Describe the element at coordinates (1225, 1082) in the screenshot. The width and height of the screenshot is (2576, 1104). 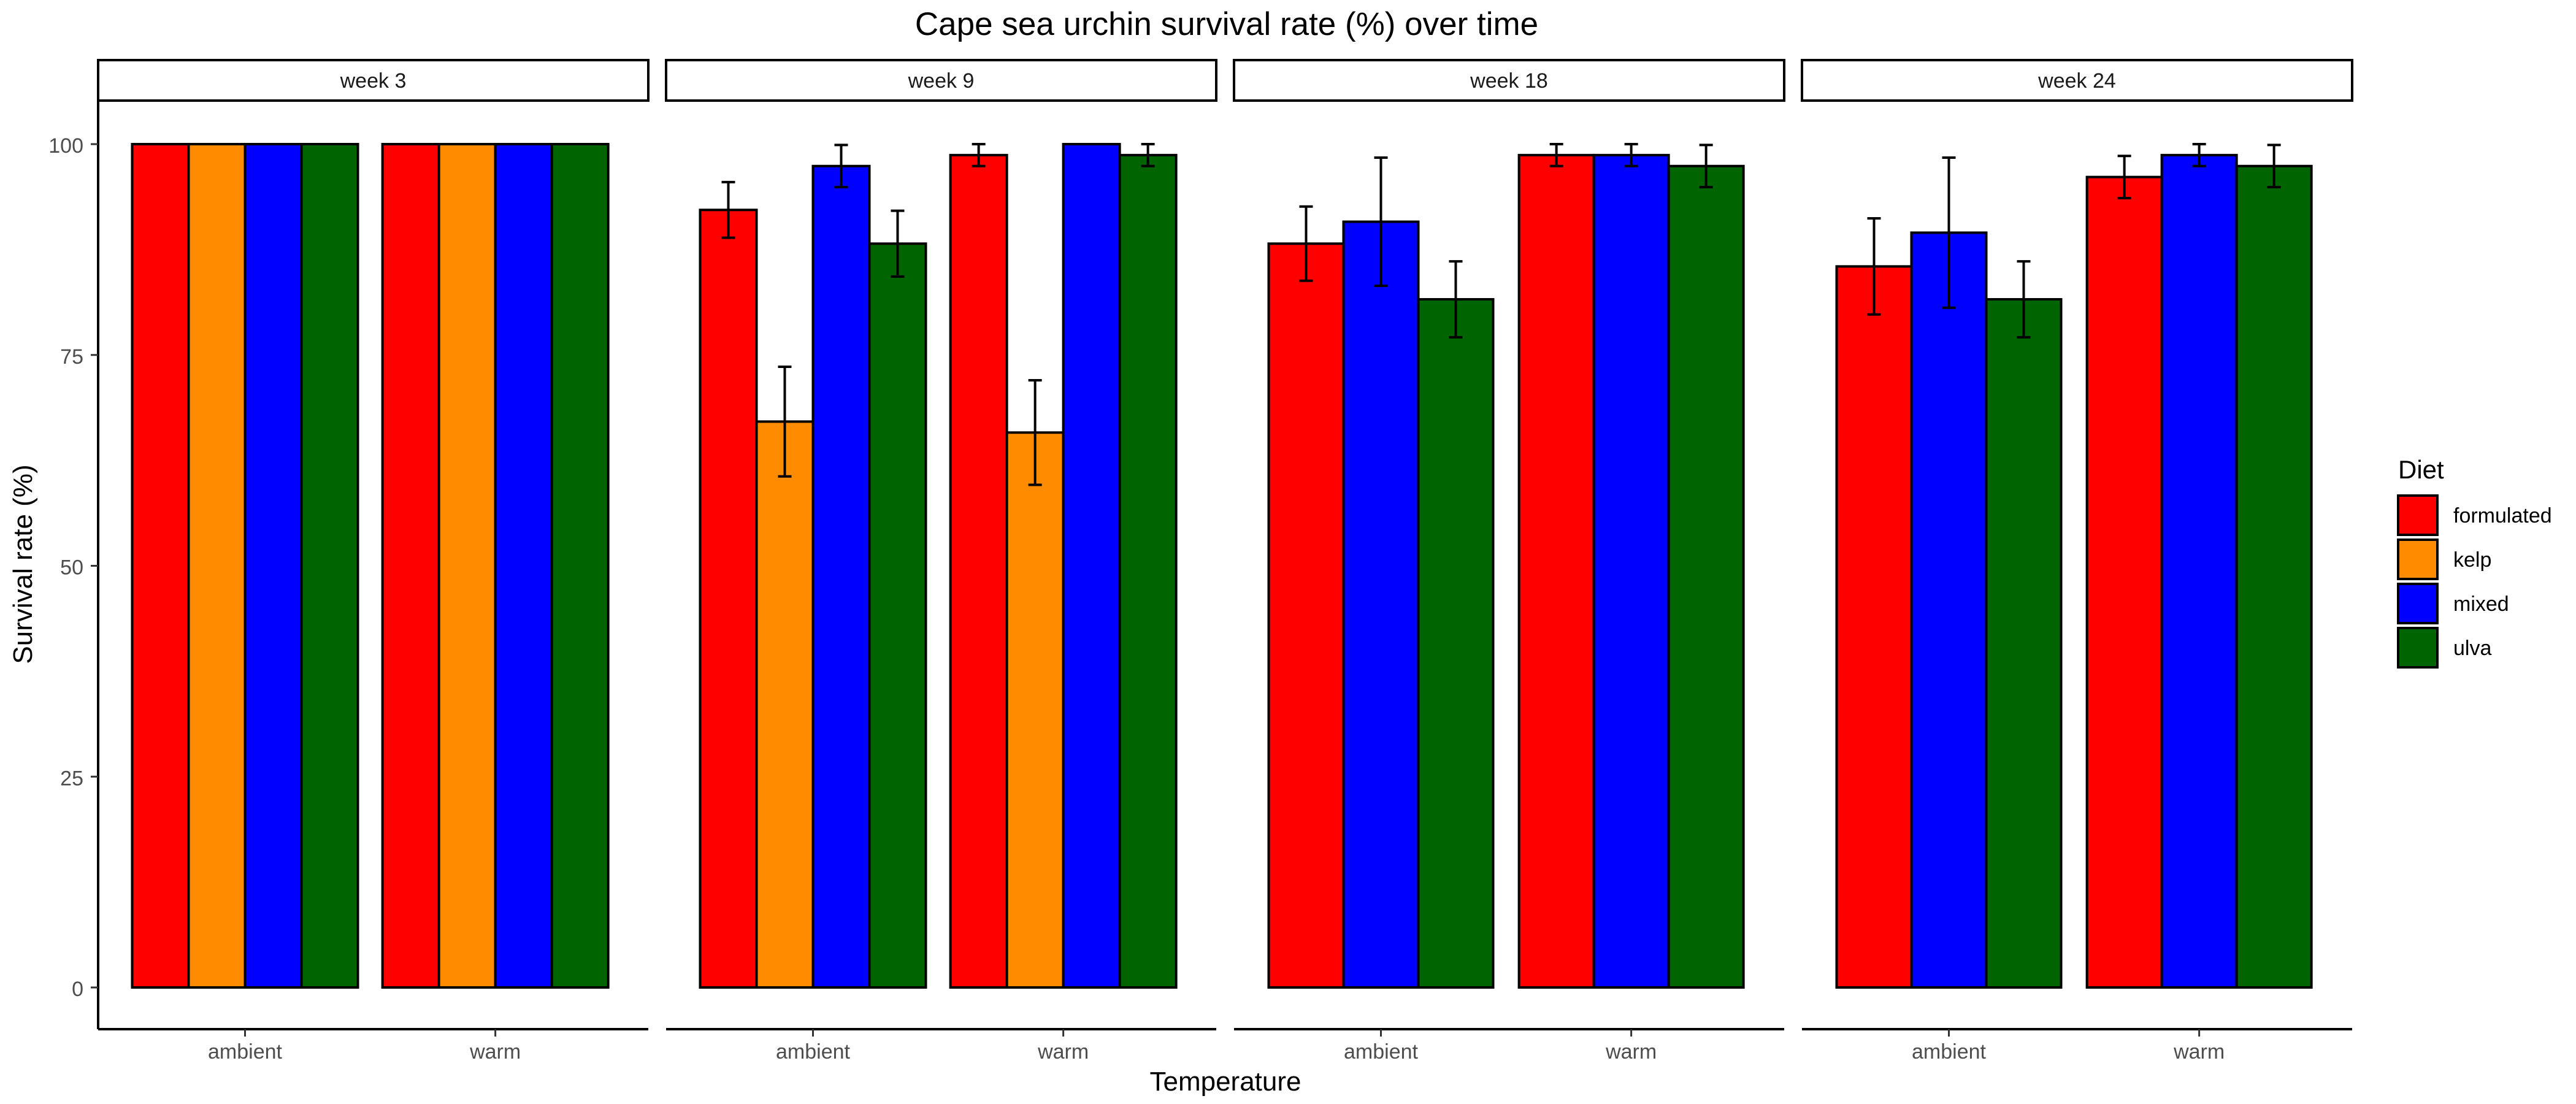
I see `x-axis-title: Temperature` at that location.